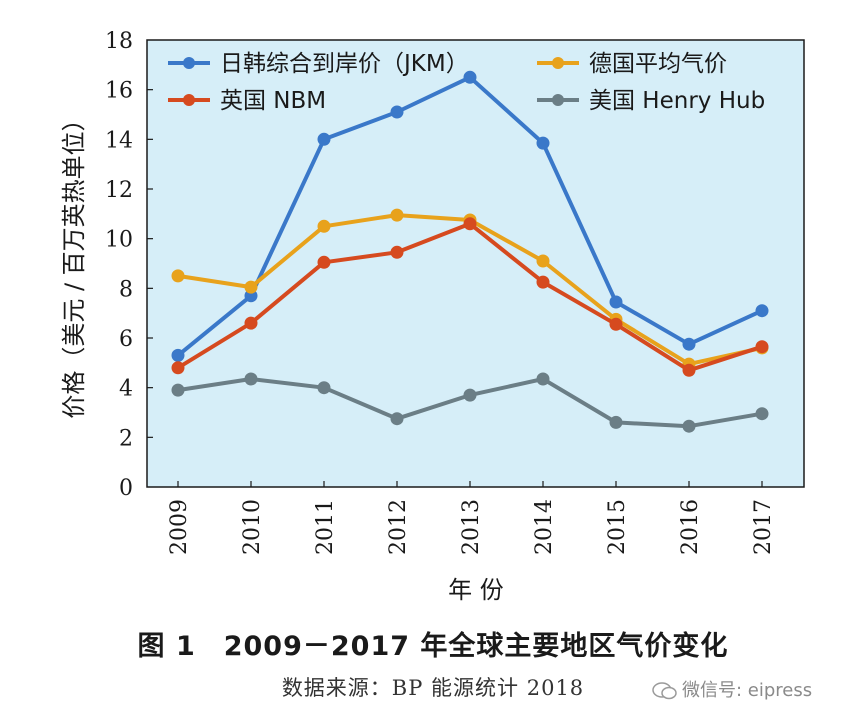 The width and height of the screenshot is (866, 724). I want to click on legend-item: 德国平均气价, so click(632, 64).